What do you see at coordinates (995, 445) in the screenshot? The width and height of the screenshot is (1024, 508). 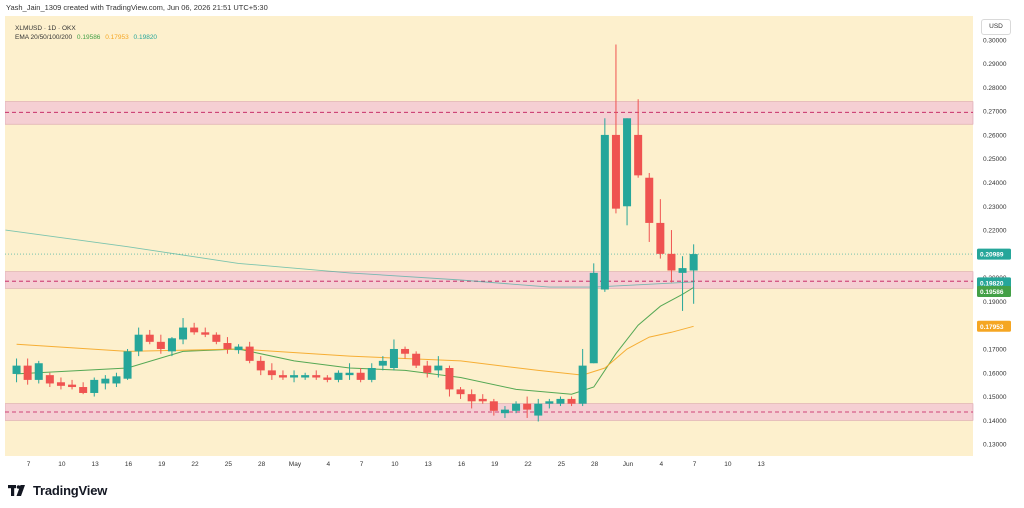 I see `y-tick-label-0: 0.13000` at bounding box center [995, 445].